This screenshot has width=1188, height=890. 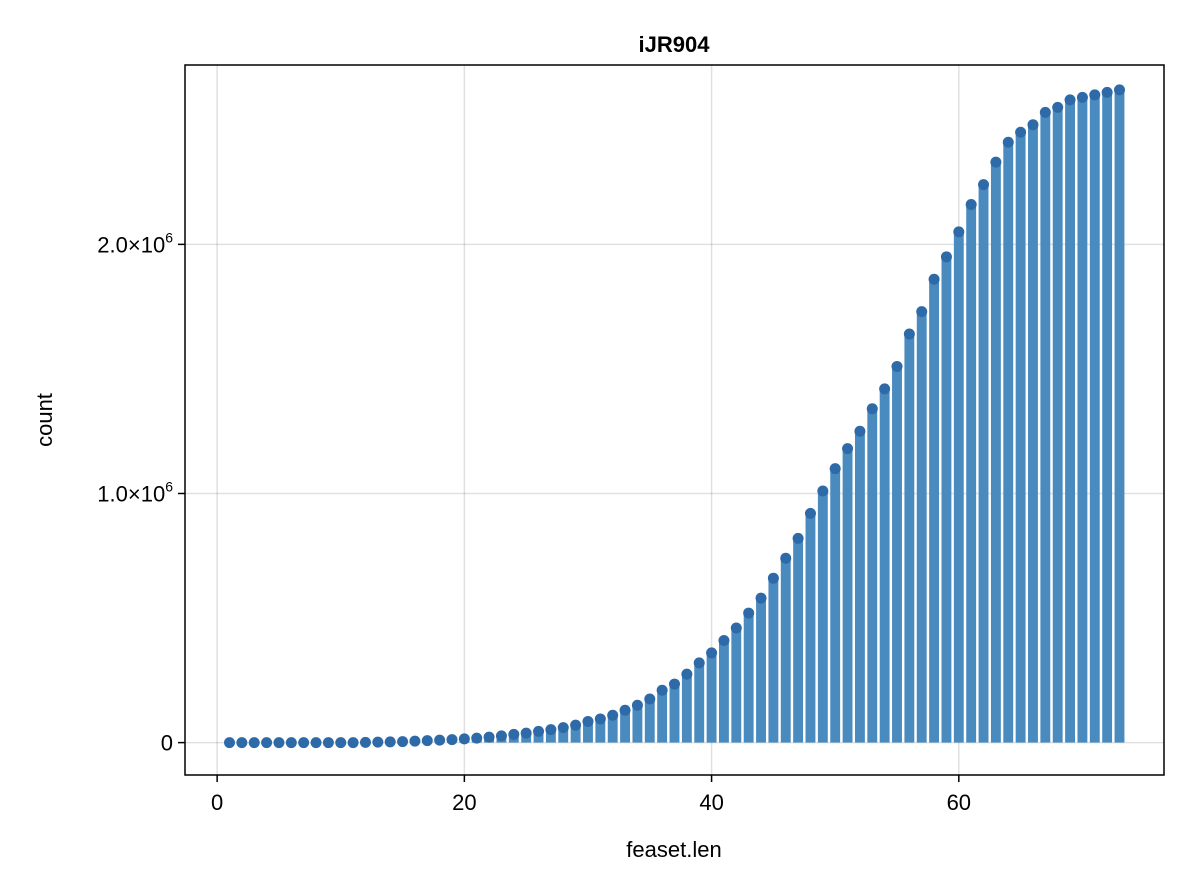 I want to click on x-tick-label: 0, so click(x=217, y=802).